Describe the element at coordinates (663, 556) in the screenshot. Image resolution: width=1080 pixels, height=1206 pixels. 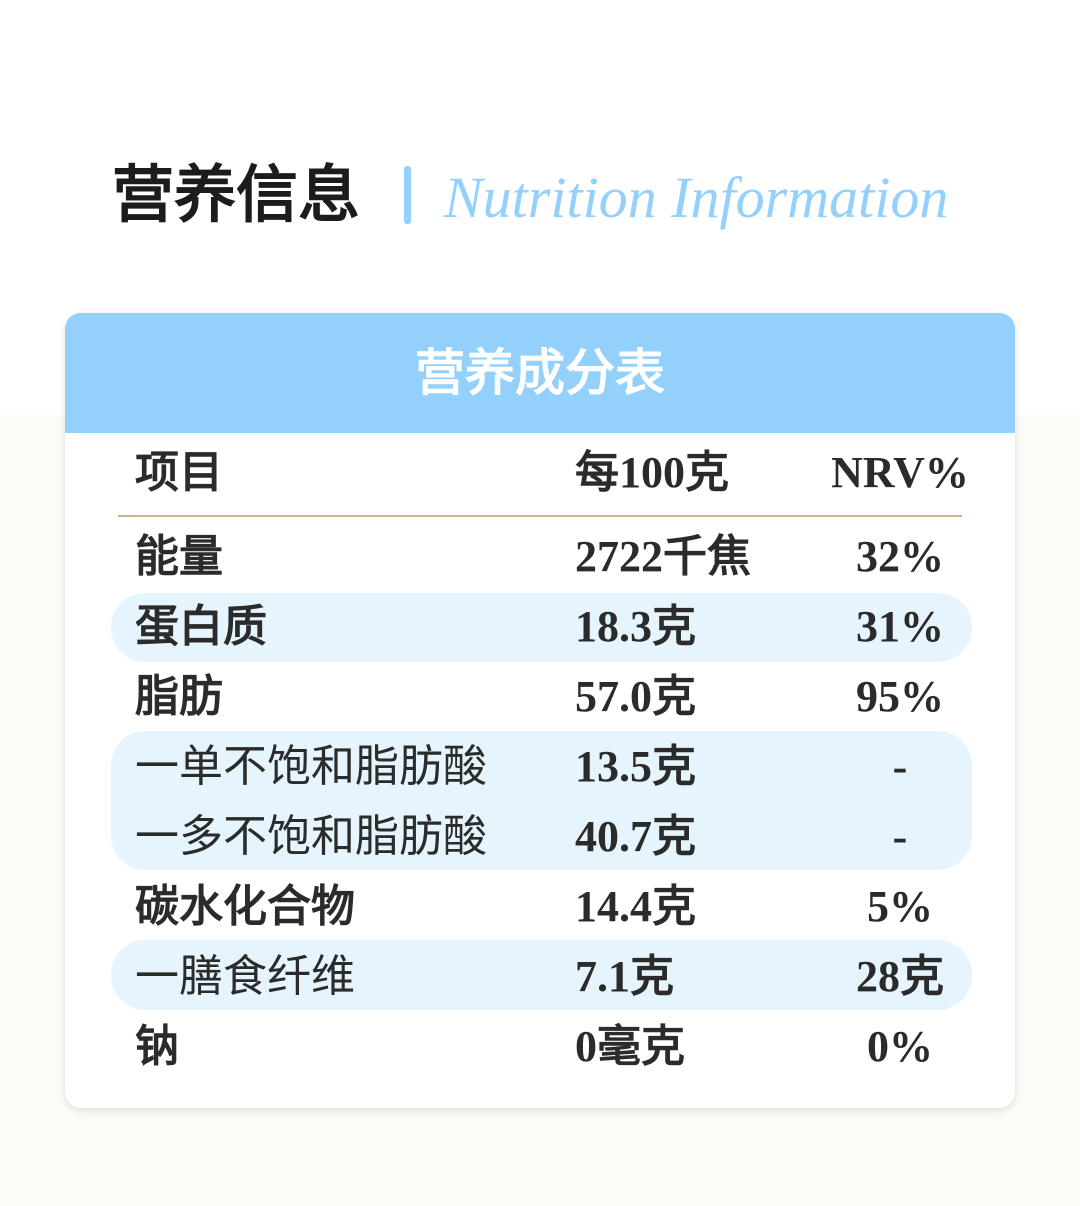
I see `table-cell: 2722千焦` at that location.